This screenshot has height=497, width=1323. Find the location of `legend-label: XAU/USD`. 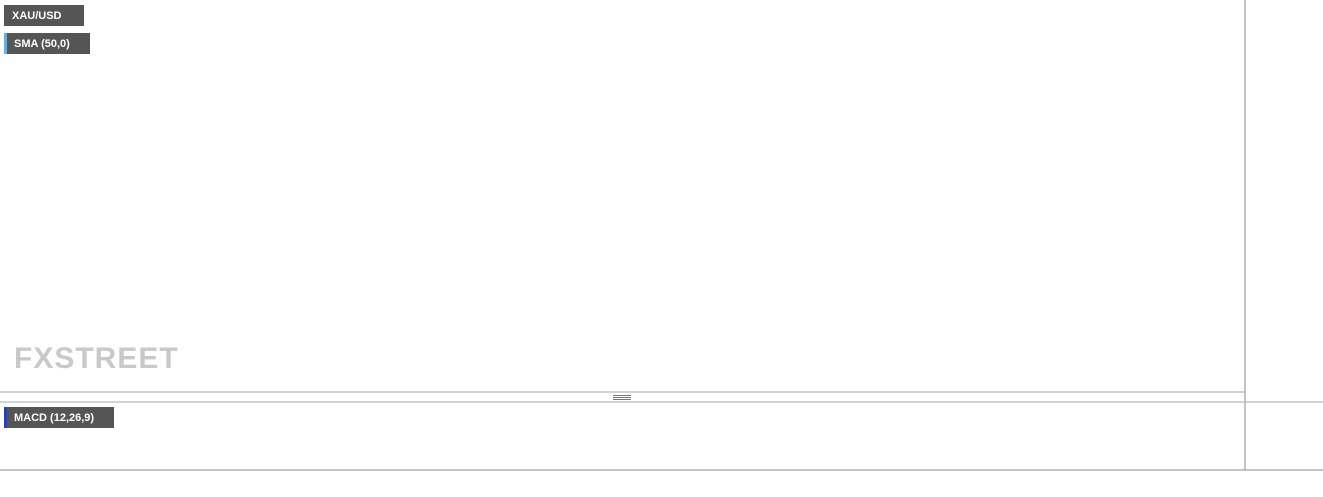

legend-label: XAU/USD is located at coordinates (37, 16).